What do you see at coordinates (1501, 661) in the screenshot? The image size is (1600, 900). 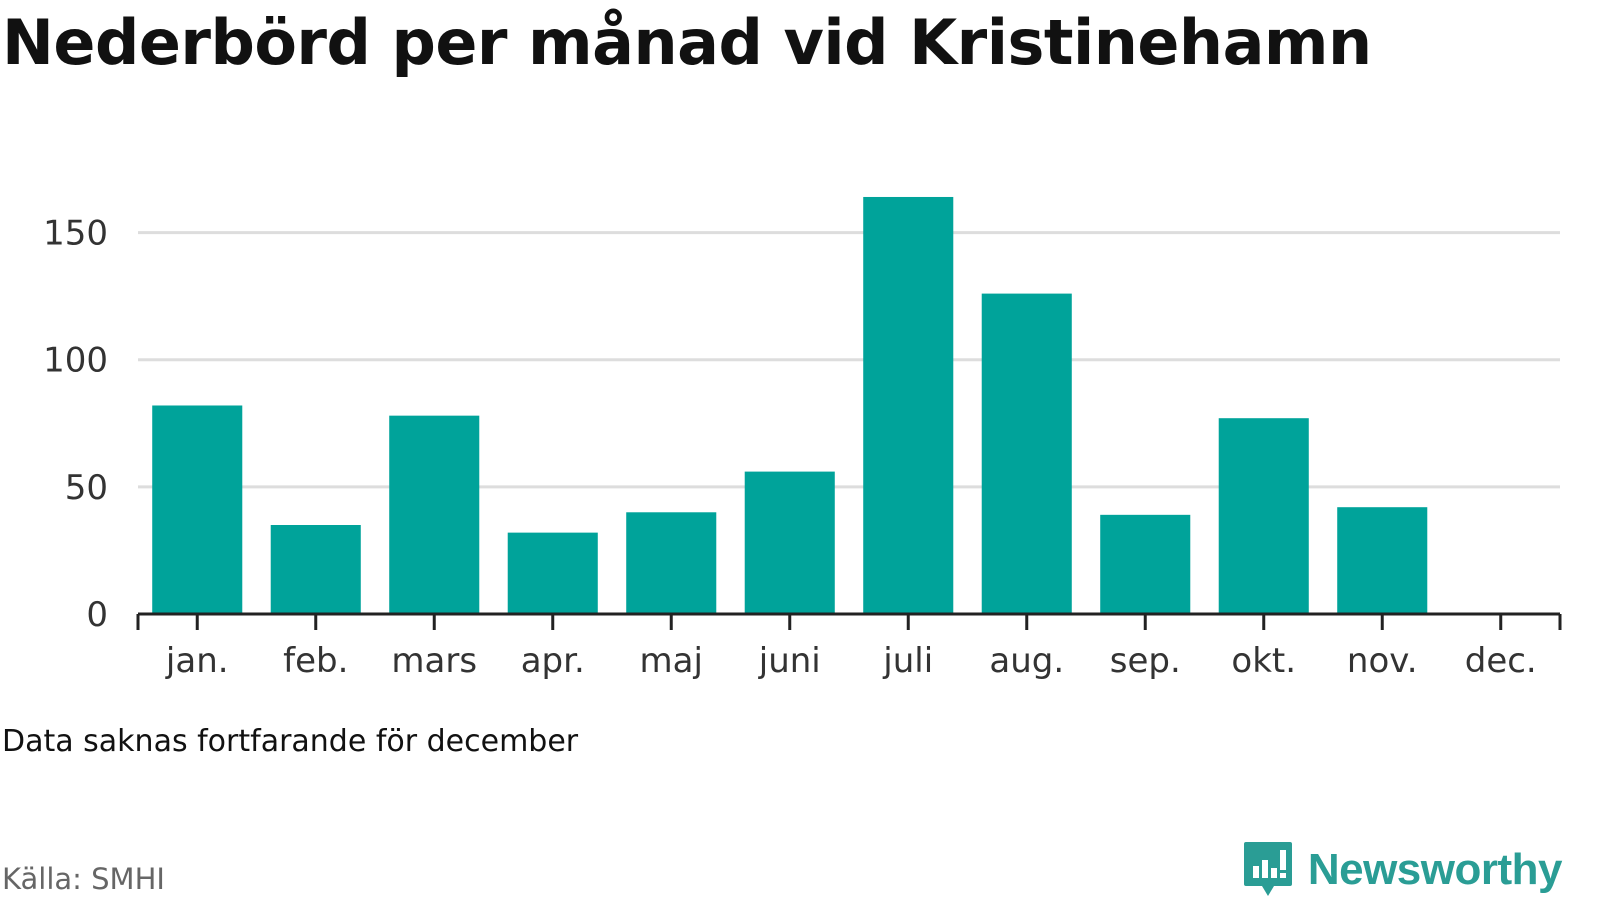 I see `x-tick-label: dec.` at bounding box center [1501, 661].